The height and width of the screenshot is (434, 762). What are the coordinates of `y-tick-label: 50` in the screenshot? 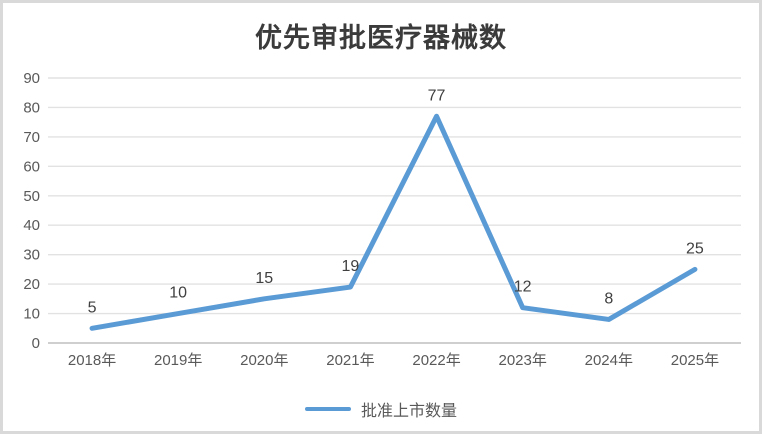 It's located at (31, 196).